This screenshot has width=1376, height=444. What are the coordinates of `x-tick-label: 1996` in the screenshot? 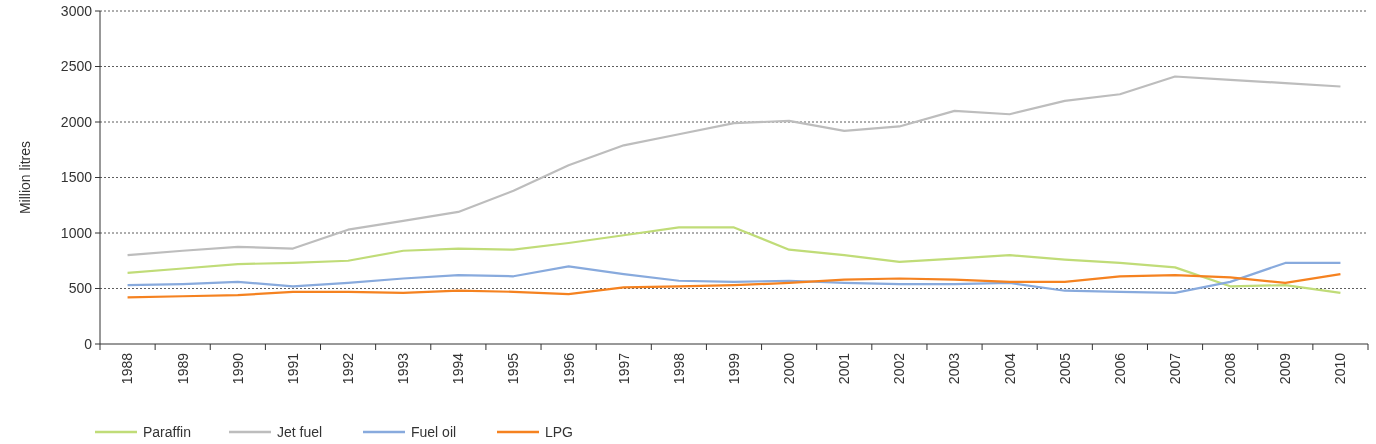 It's located at (568, 368).